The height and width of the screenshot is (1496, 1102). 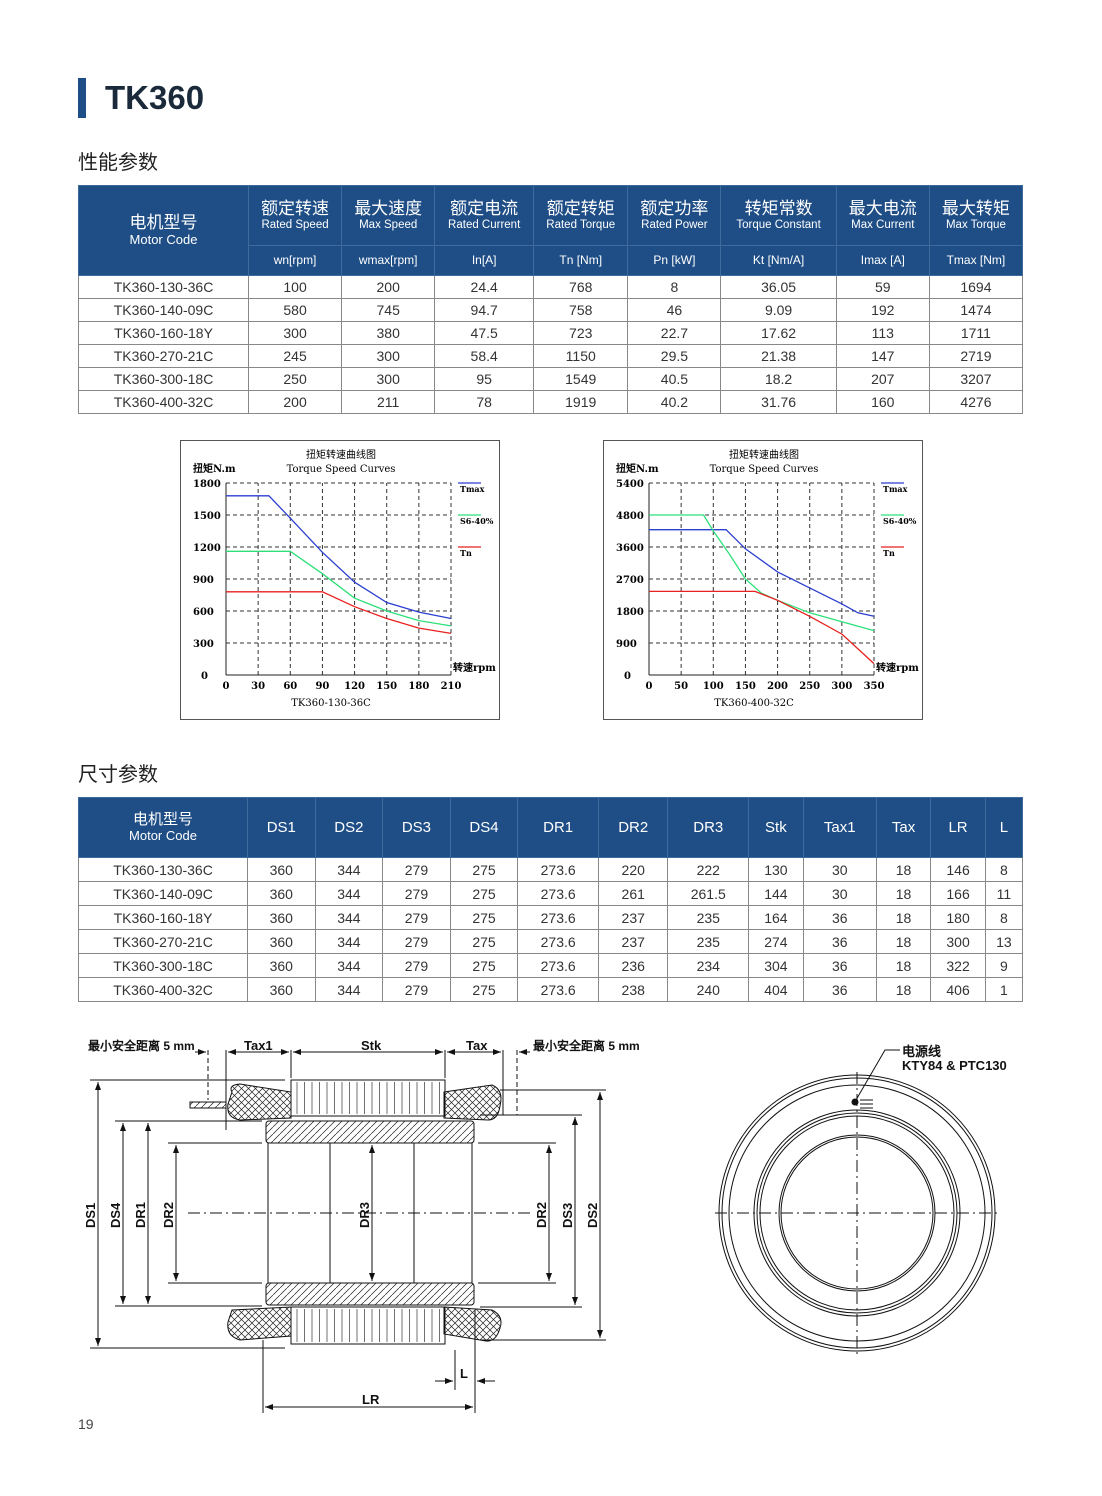 I want to click on header-cn: 最大电流, so click(x=882, y=209).